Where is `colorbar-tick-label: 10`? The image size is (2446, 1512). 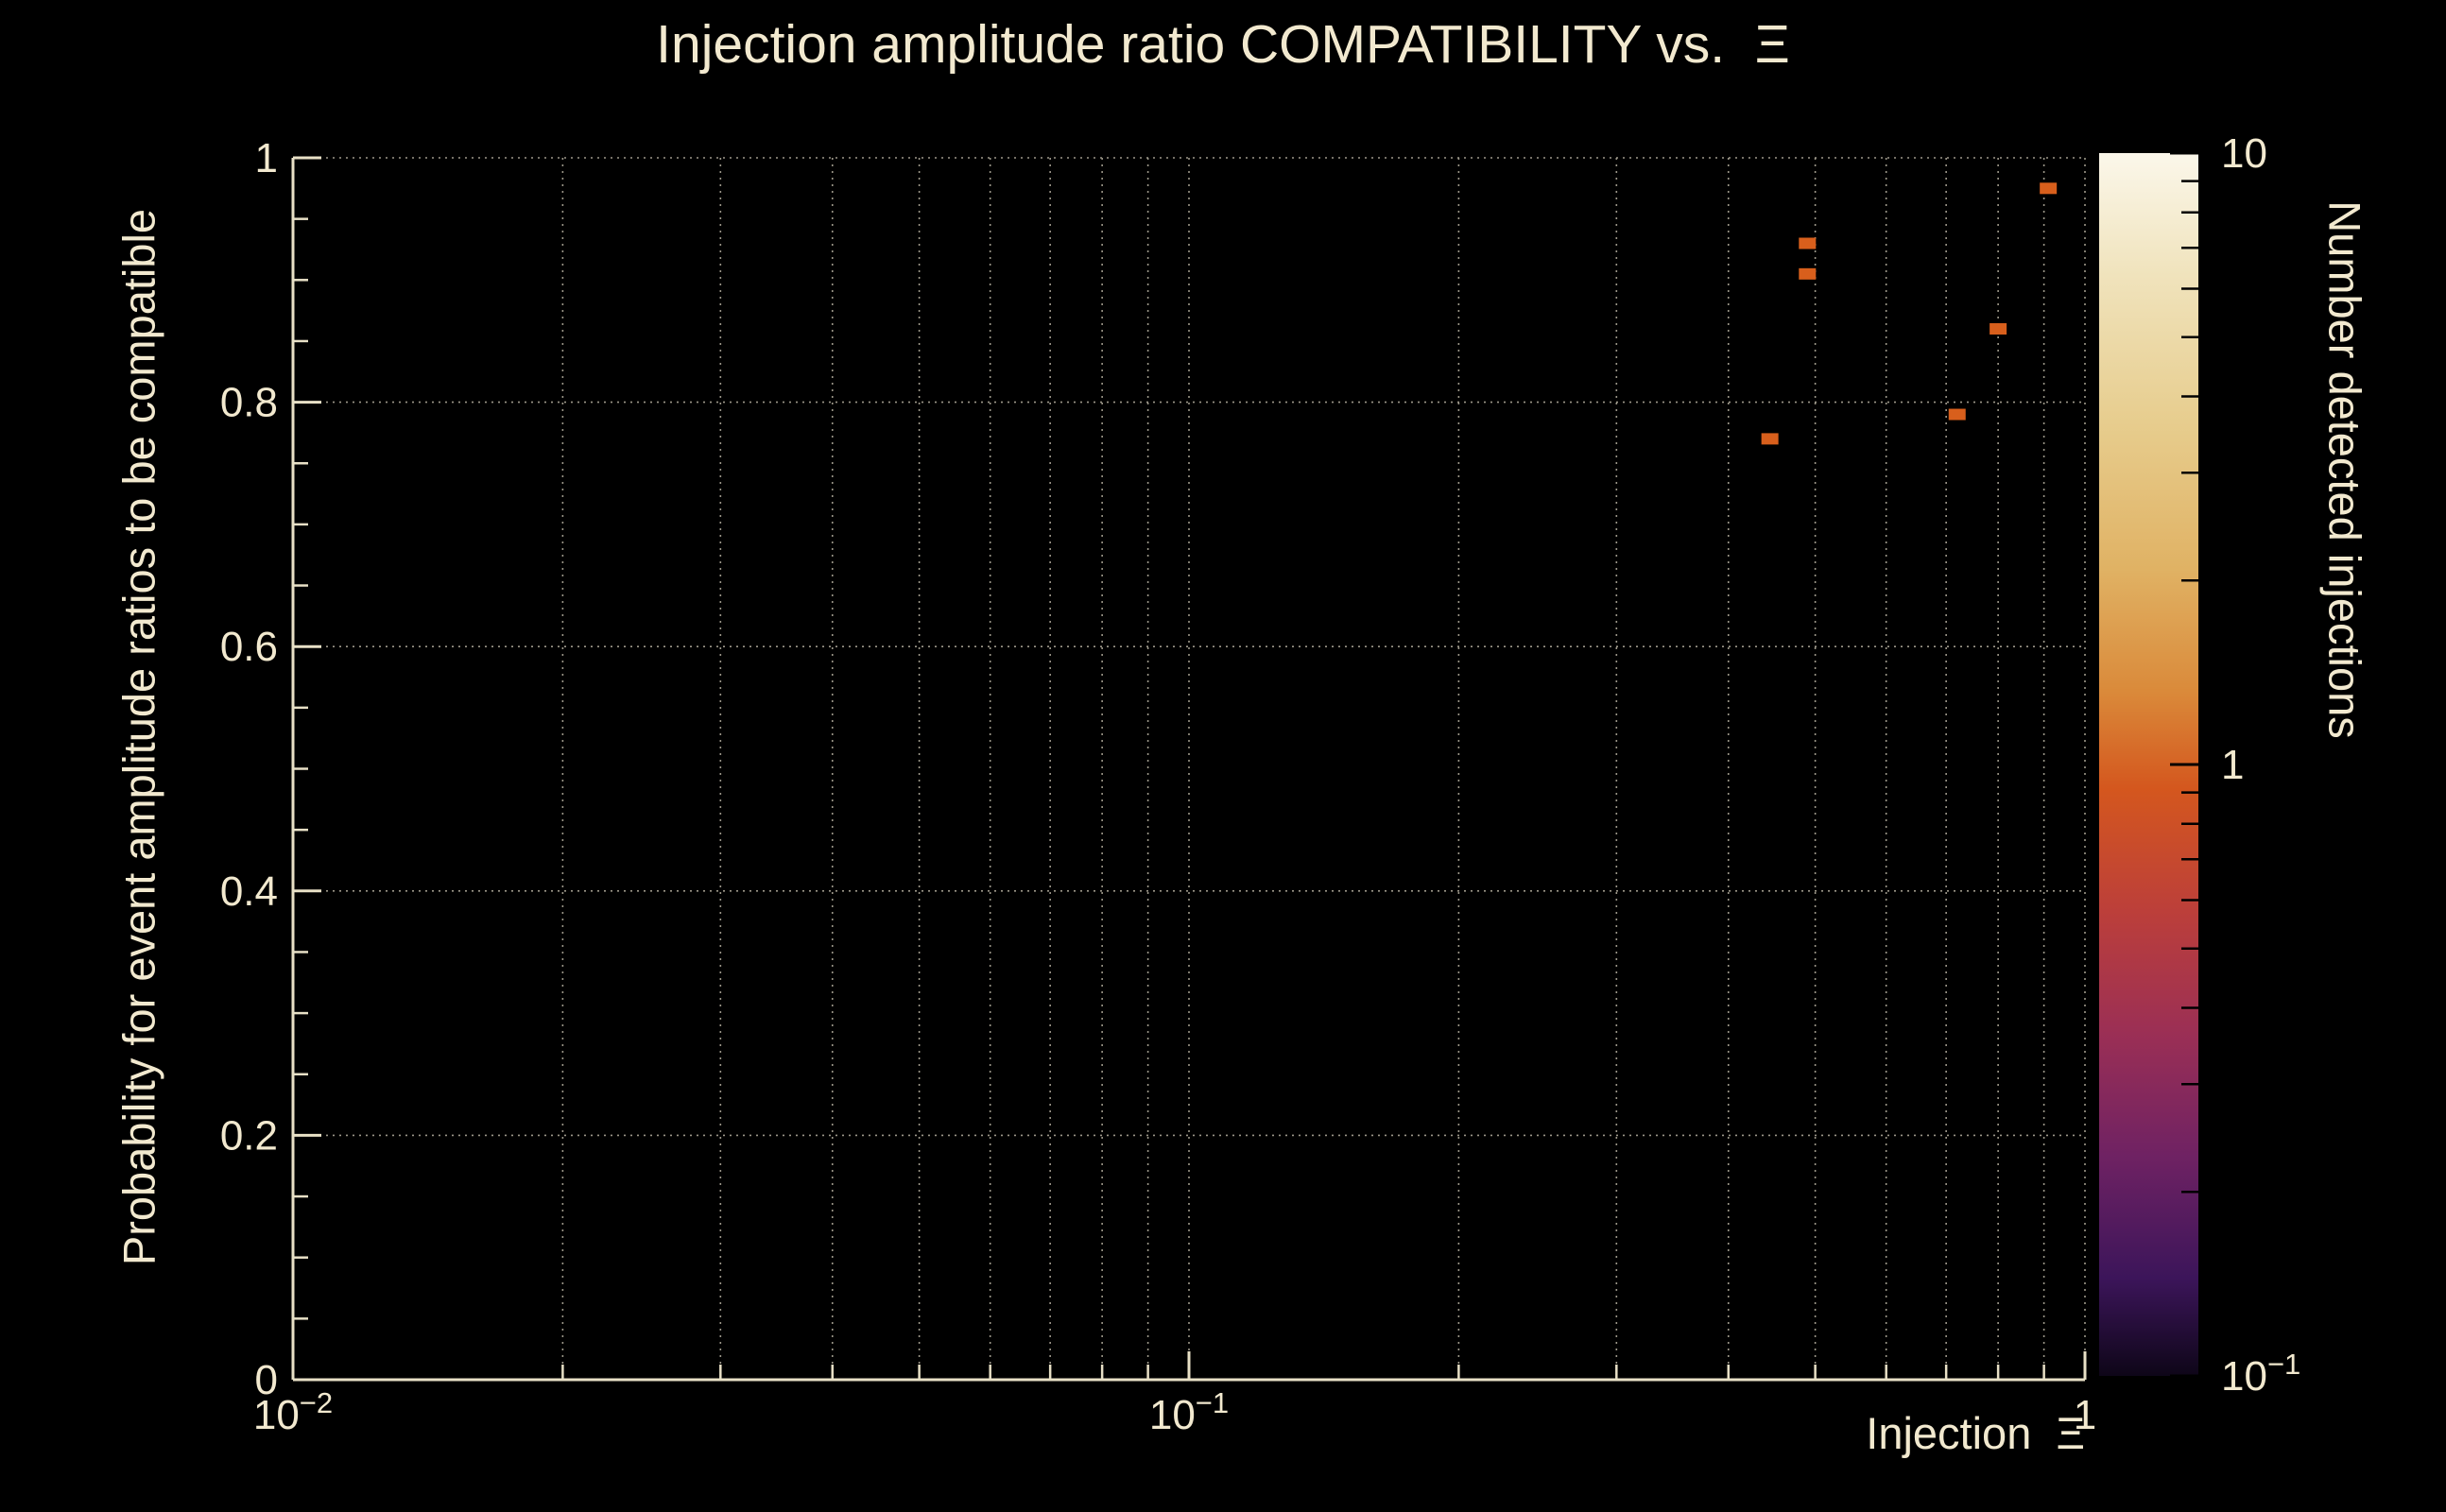
colorbar-tick-label: 10 is located at coordinates (2244, 153).